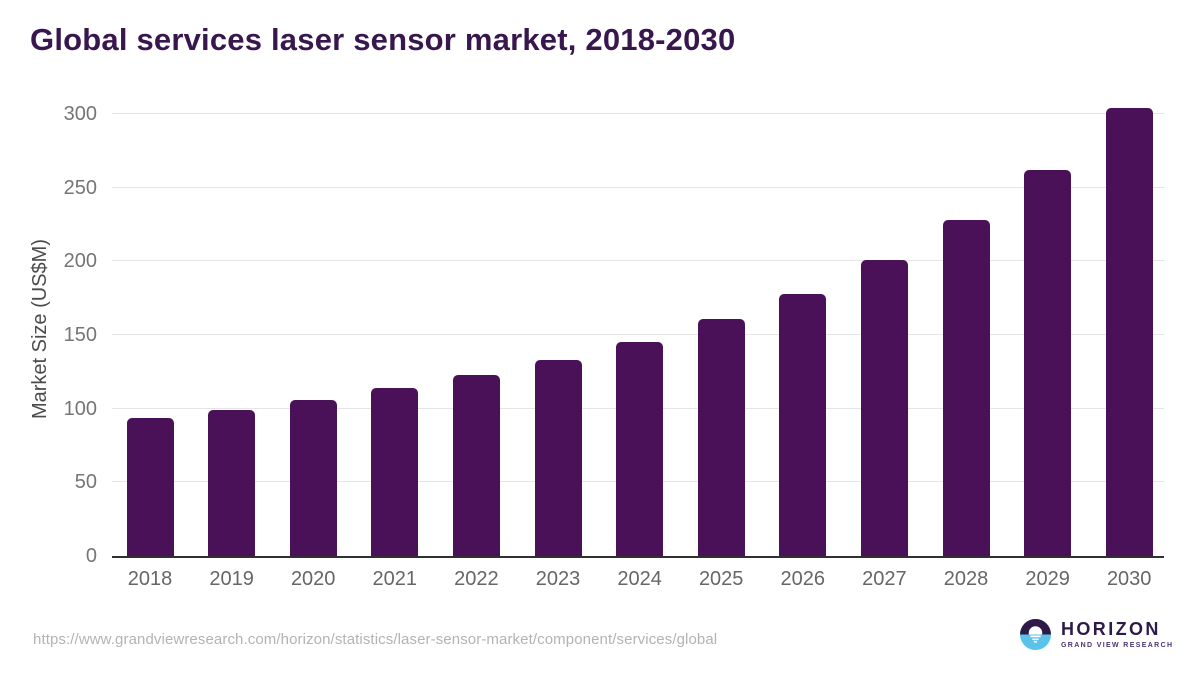  I want to click on x-tick-label: 2026, so click(803, 579).